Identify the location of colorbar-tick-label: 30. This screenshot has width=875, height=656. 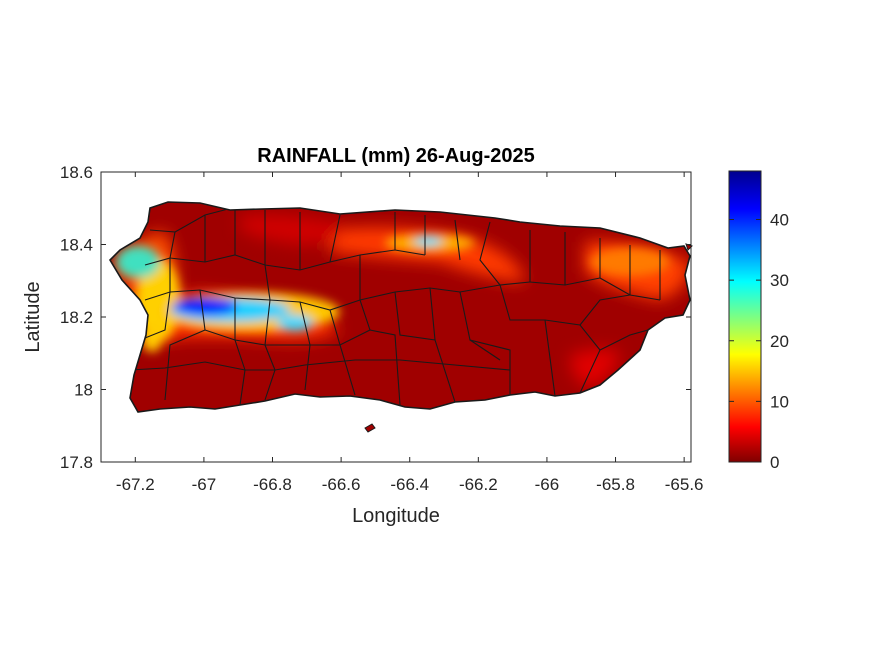
(779, 280).